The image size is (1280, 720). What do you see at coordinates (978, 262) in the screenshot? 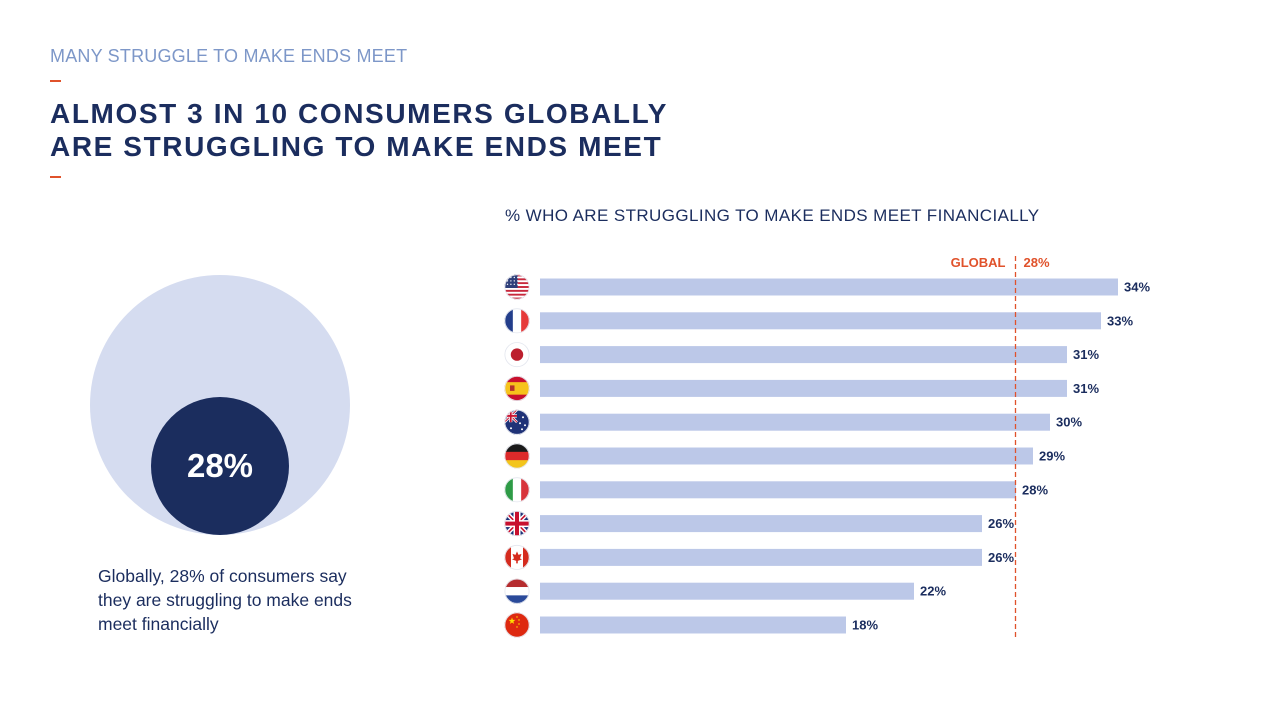
I see `global-reference-label: GLOBAL` at bounding box center [978, 262].